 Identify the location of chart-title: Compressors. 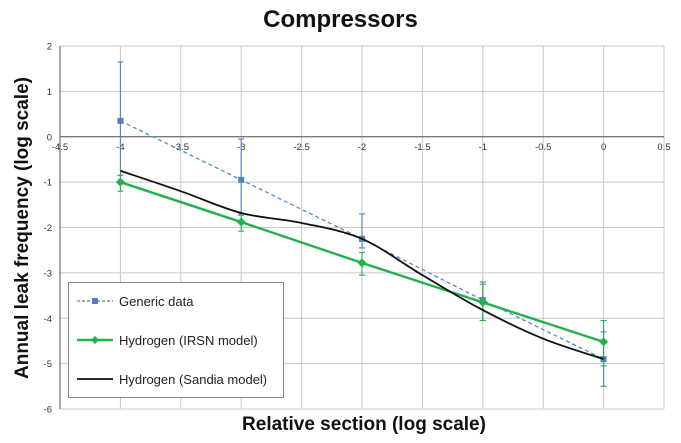
(340, 19).